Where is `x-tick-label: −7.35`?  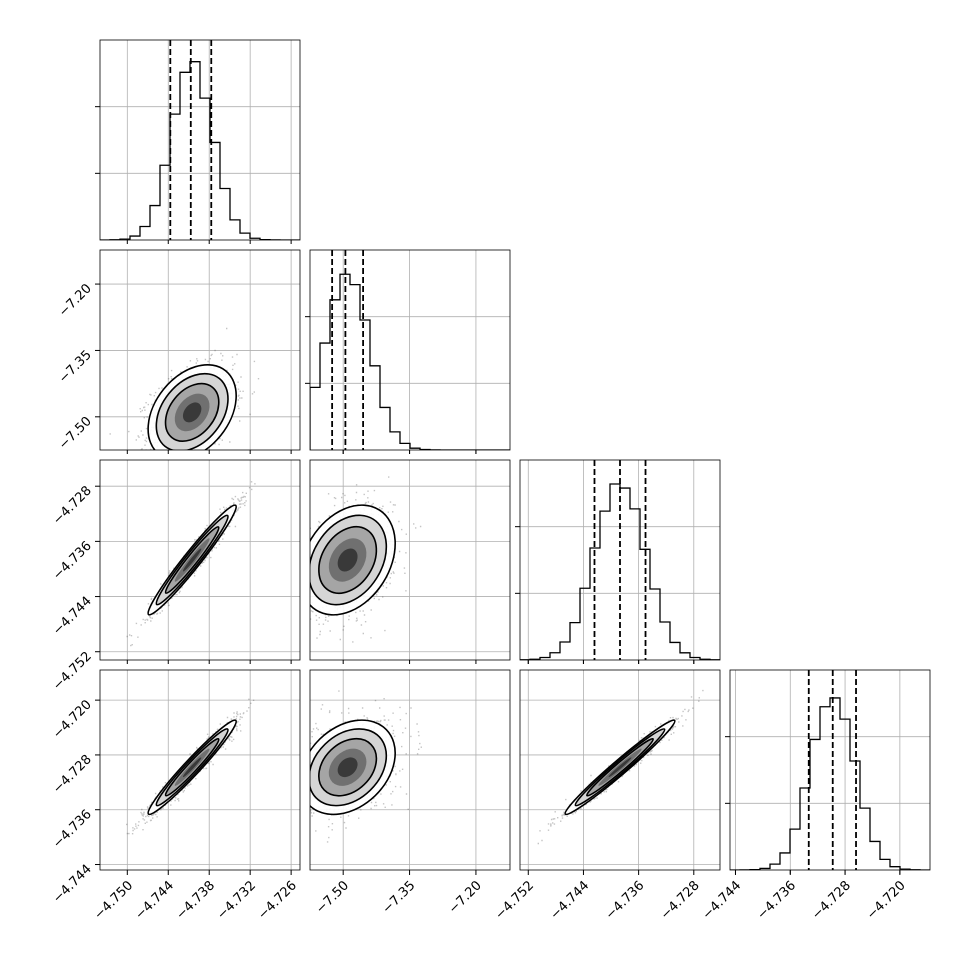
x-tick-label: −7.35 is located at coordinates (399, 897).